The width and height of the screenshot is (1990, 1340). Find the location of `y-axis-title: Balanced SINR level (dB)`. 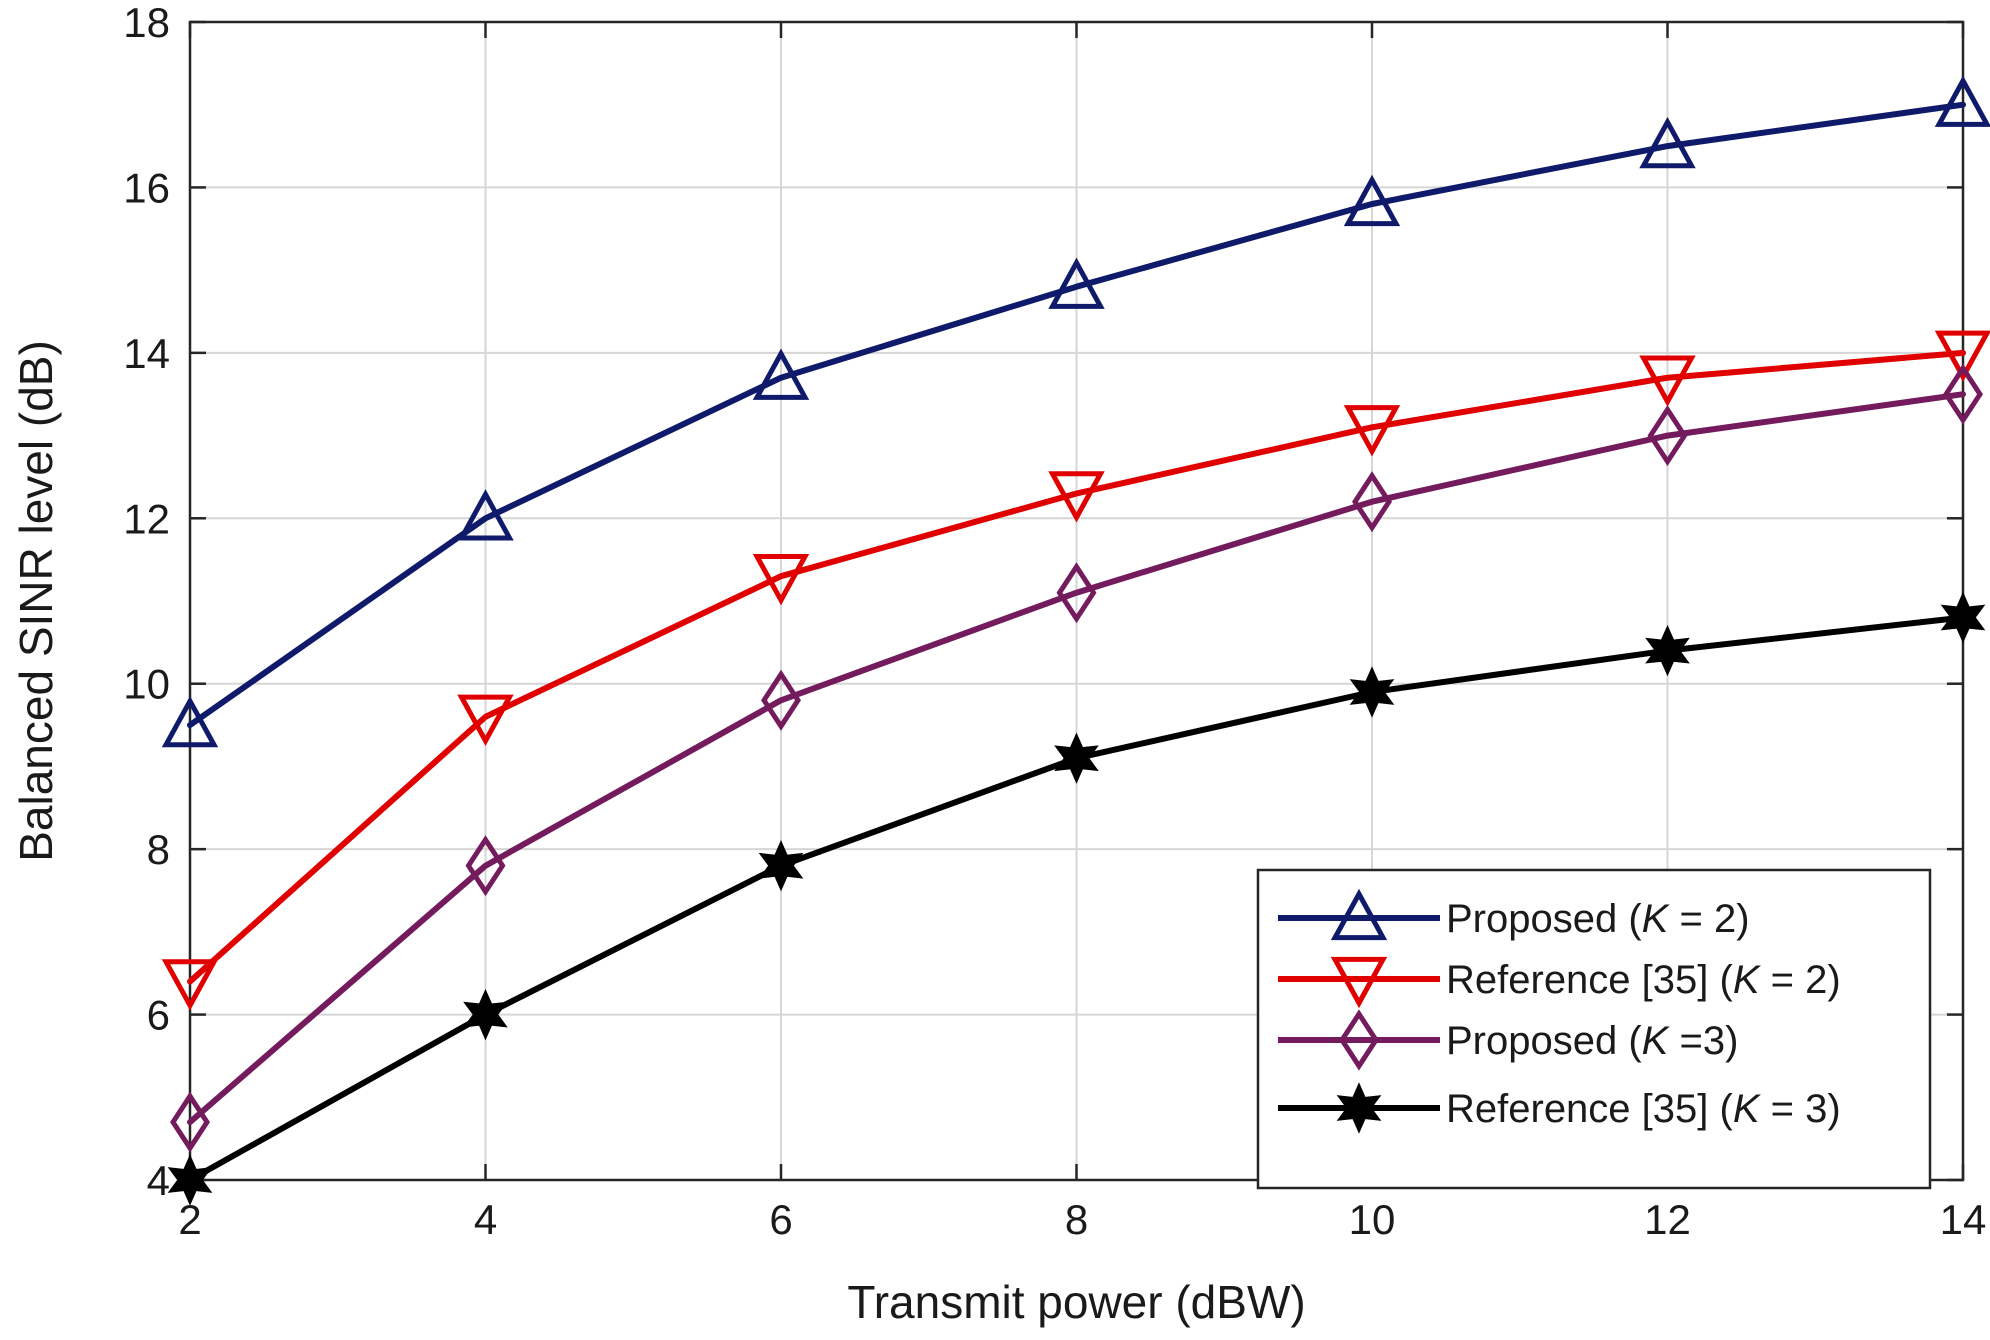

y-axis-title: Balanced SINR level (dB) is located at coordinates (36, 601).